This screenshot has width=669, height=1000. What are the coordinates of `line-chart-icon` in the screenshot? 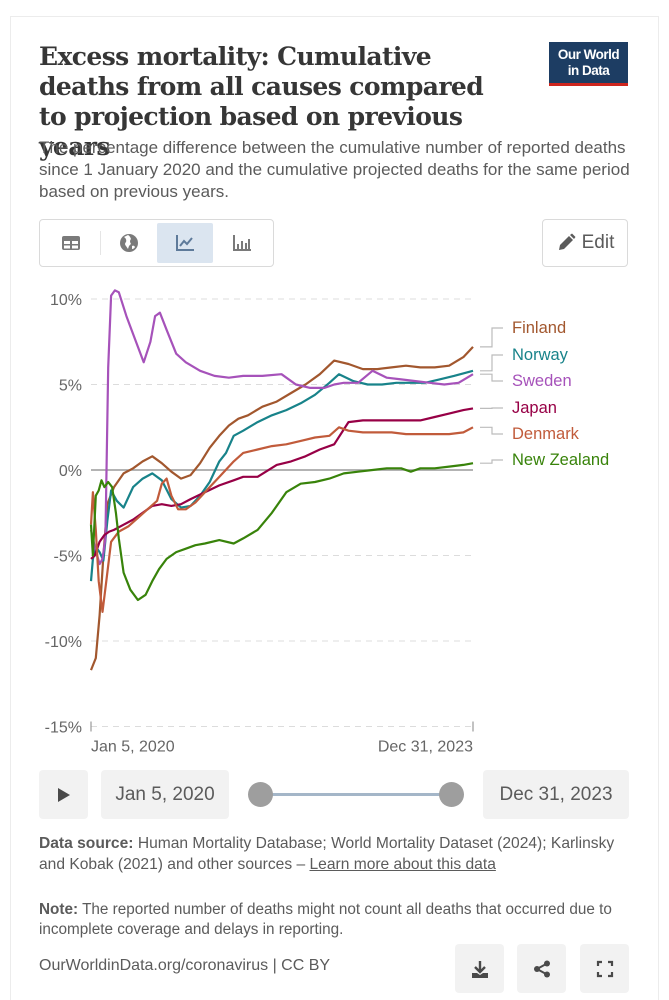 It's located at (185, 243).